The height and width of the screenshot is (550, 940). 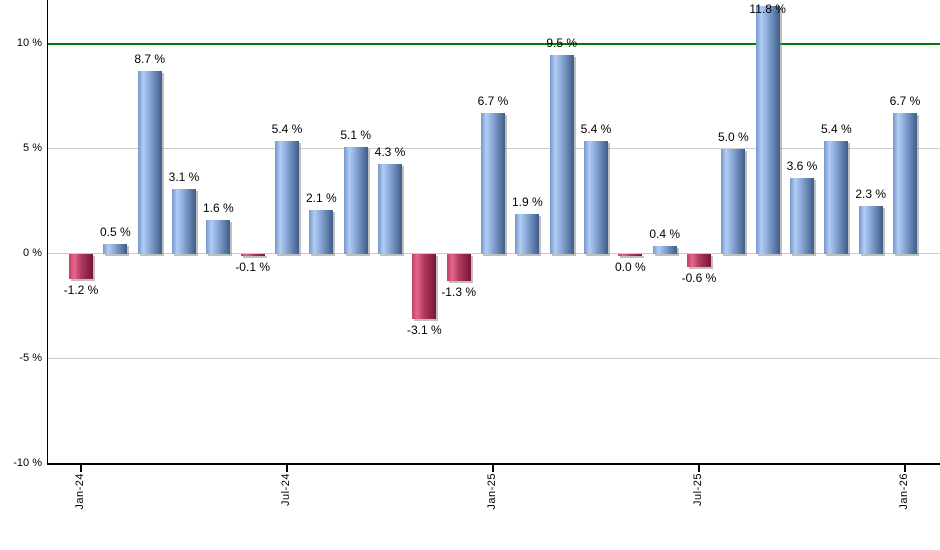 I want to click on bar-value-label: 8.7 %, so click(x=149, y=59).